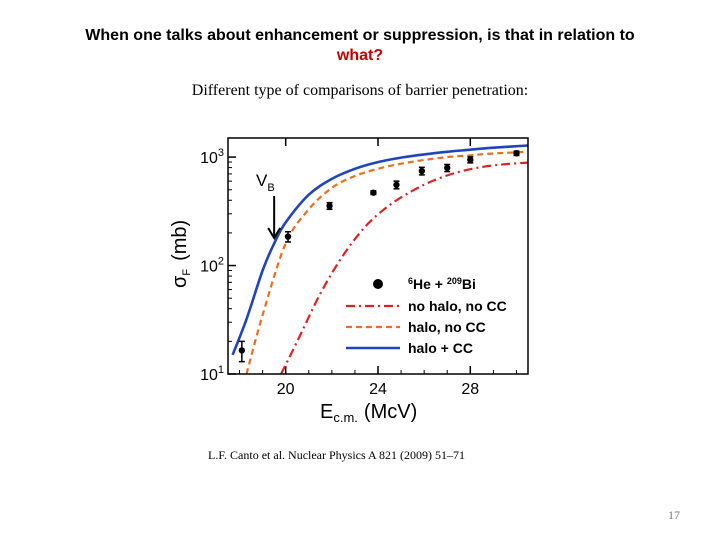 This screenshot has width=720, height=540. Describe the element at coordinates (212, 157) in the screenshot. I see `y-tick-label: 10³` at that location.